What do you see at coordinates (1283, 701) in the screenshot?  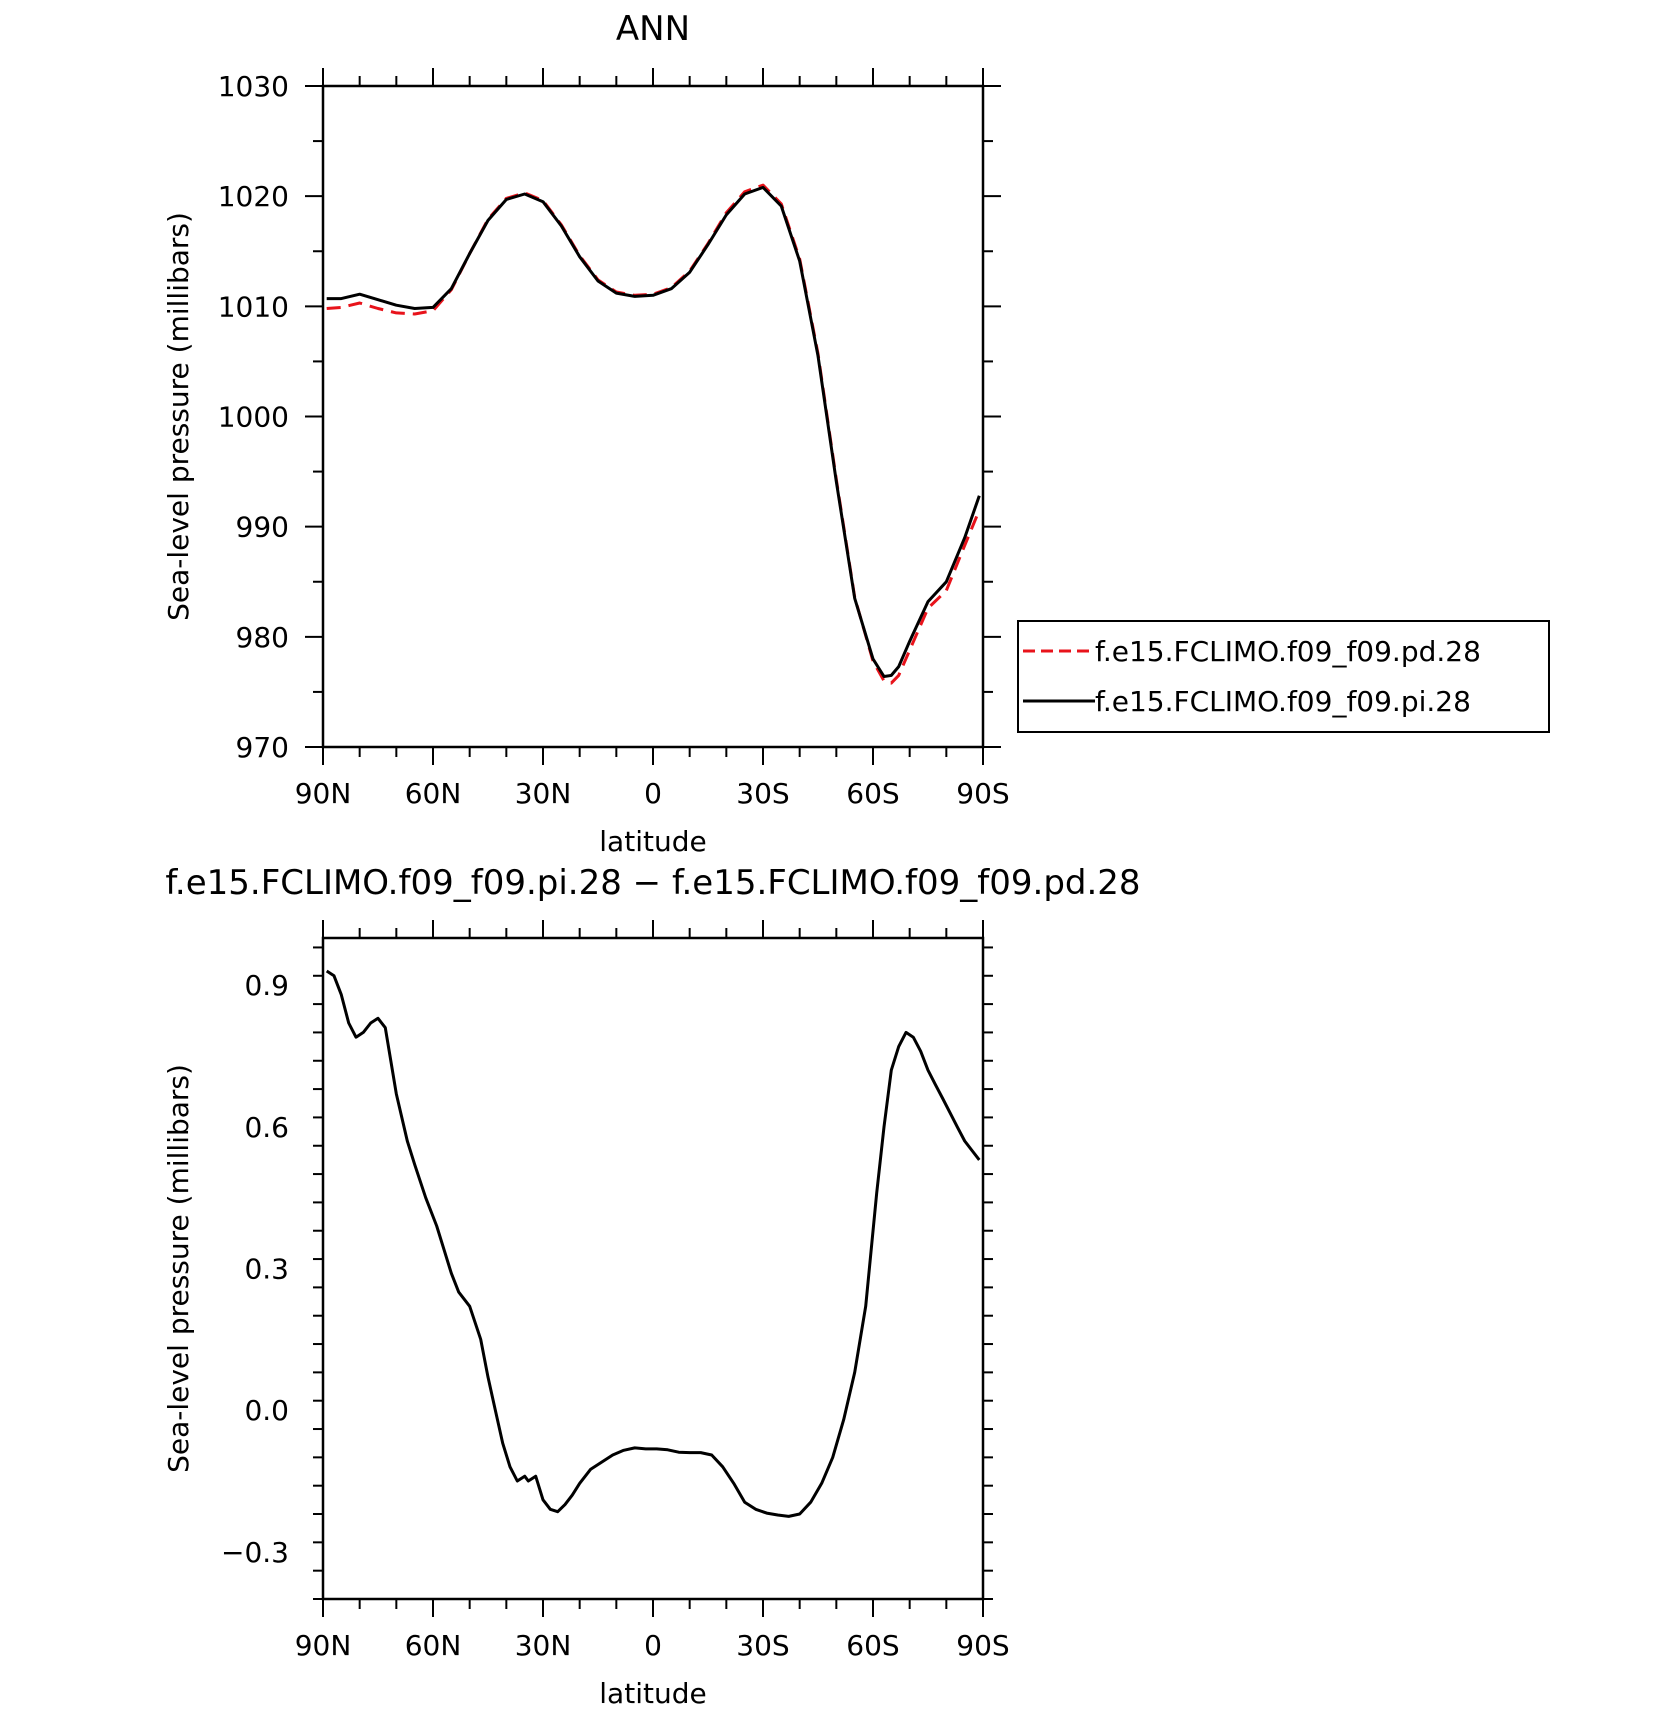 I see `legend-entry-1: f.e15.FCLIMO.f09_f09.pi.28` at bounding box center [1283, 701].